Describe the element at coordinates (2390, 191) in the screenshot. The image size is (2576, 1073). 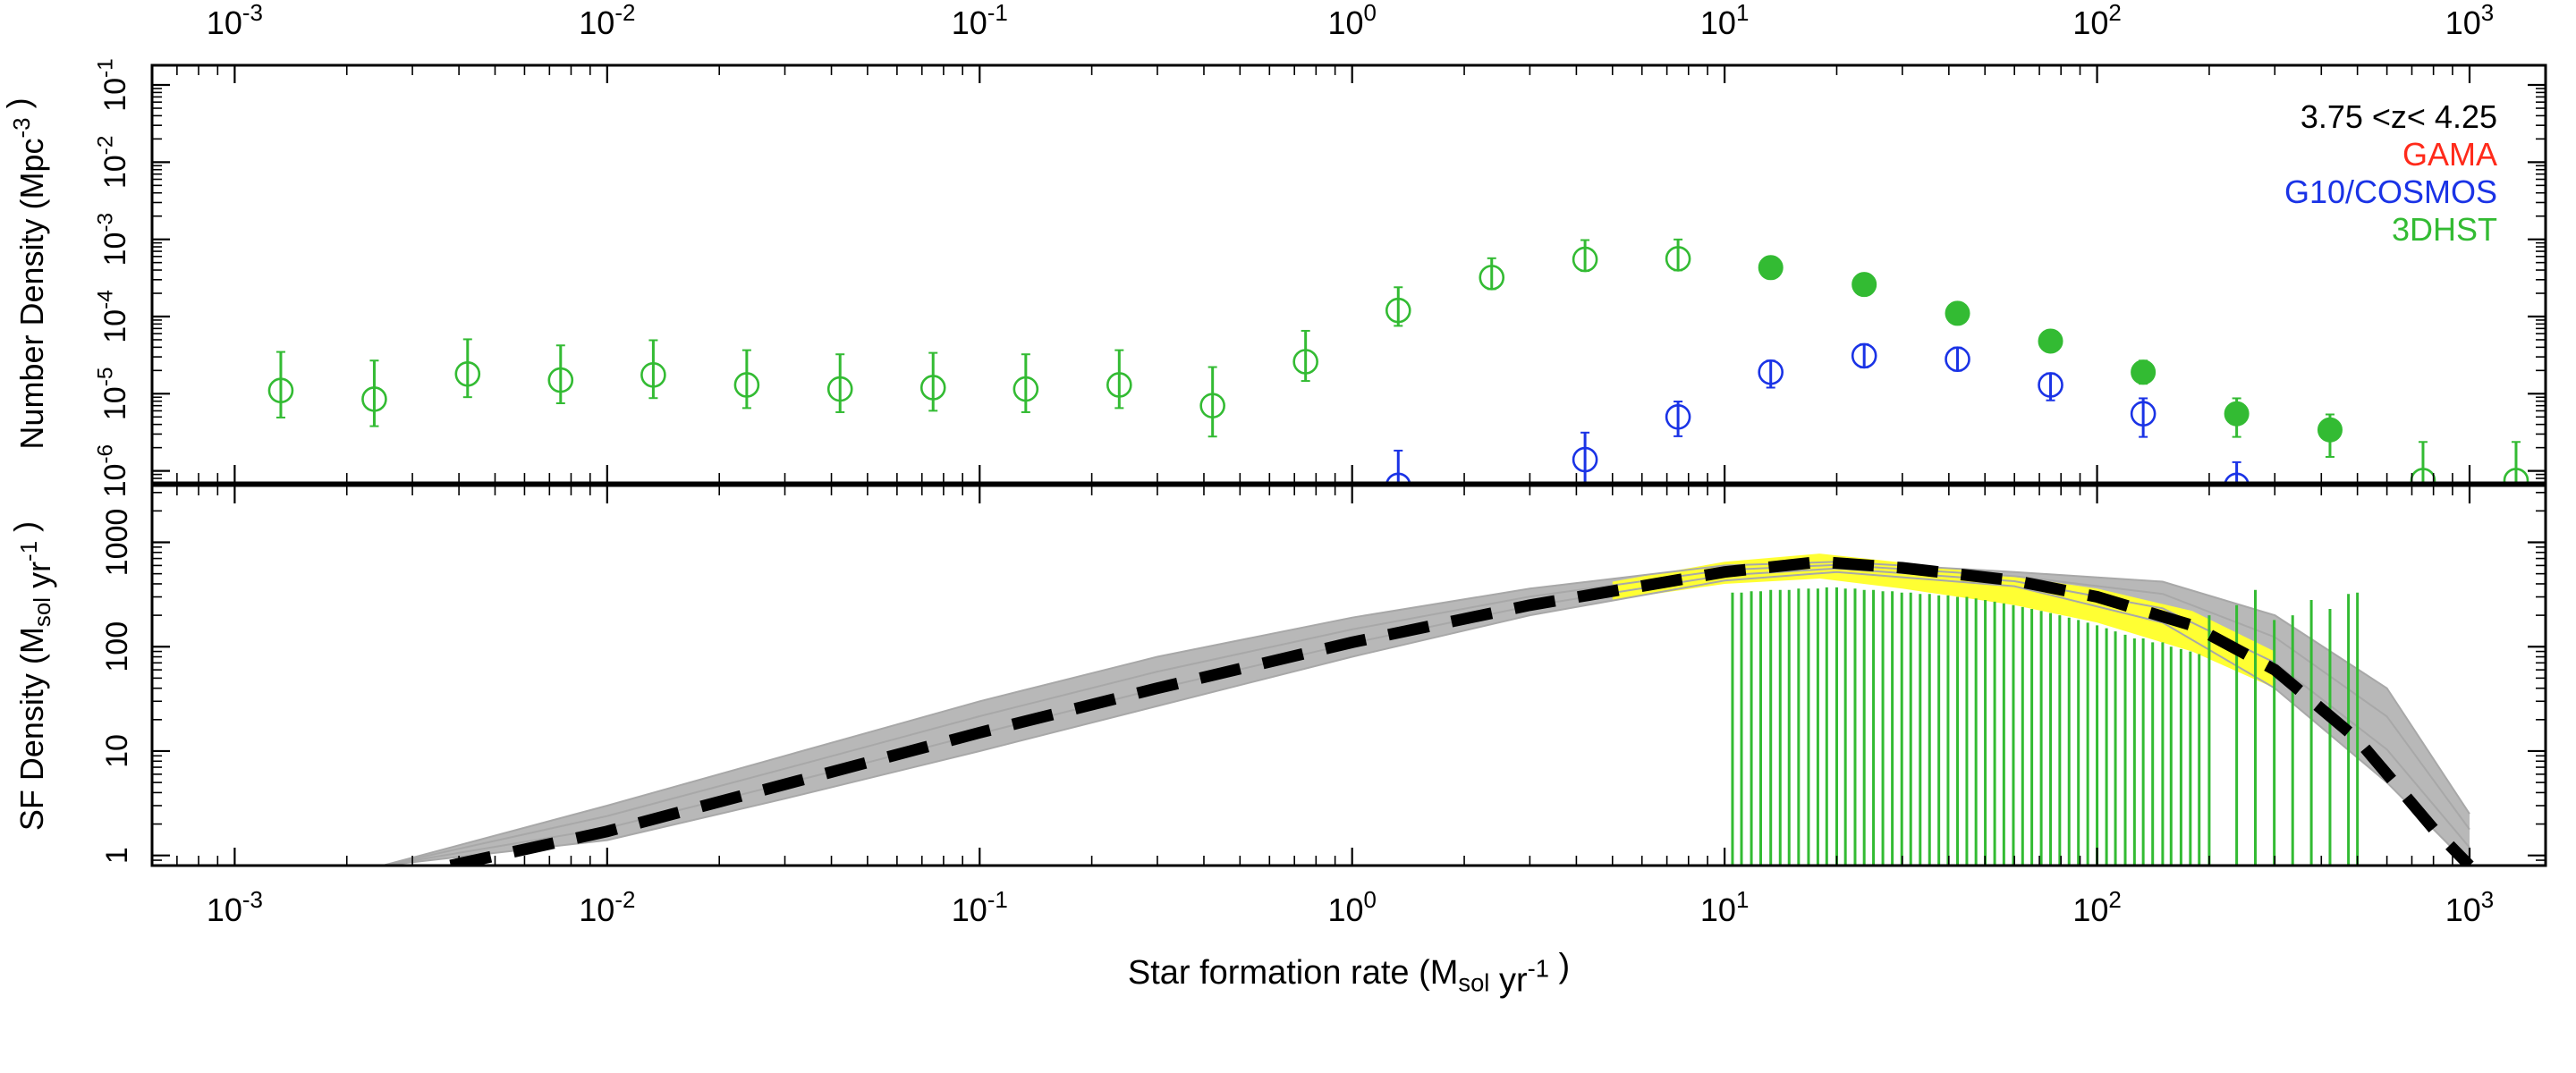
I see `legend-entry-g10-cosmos: G10/COSMOS` at that location.